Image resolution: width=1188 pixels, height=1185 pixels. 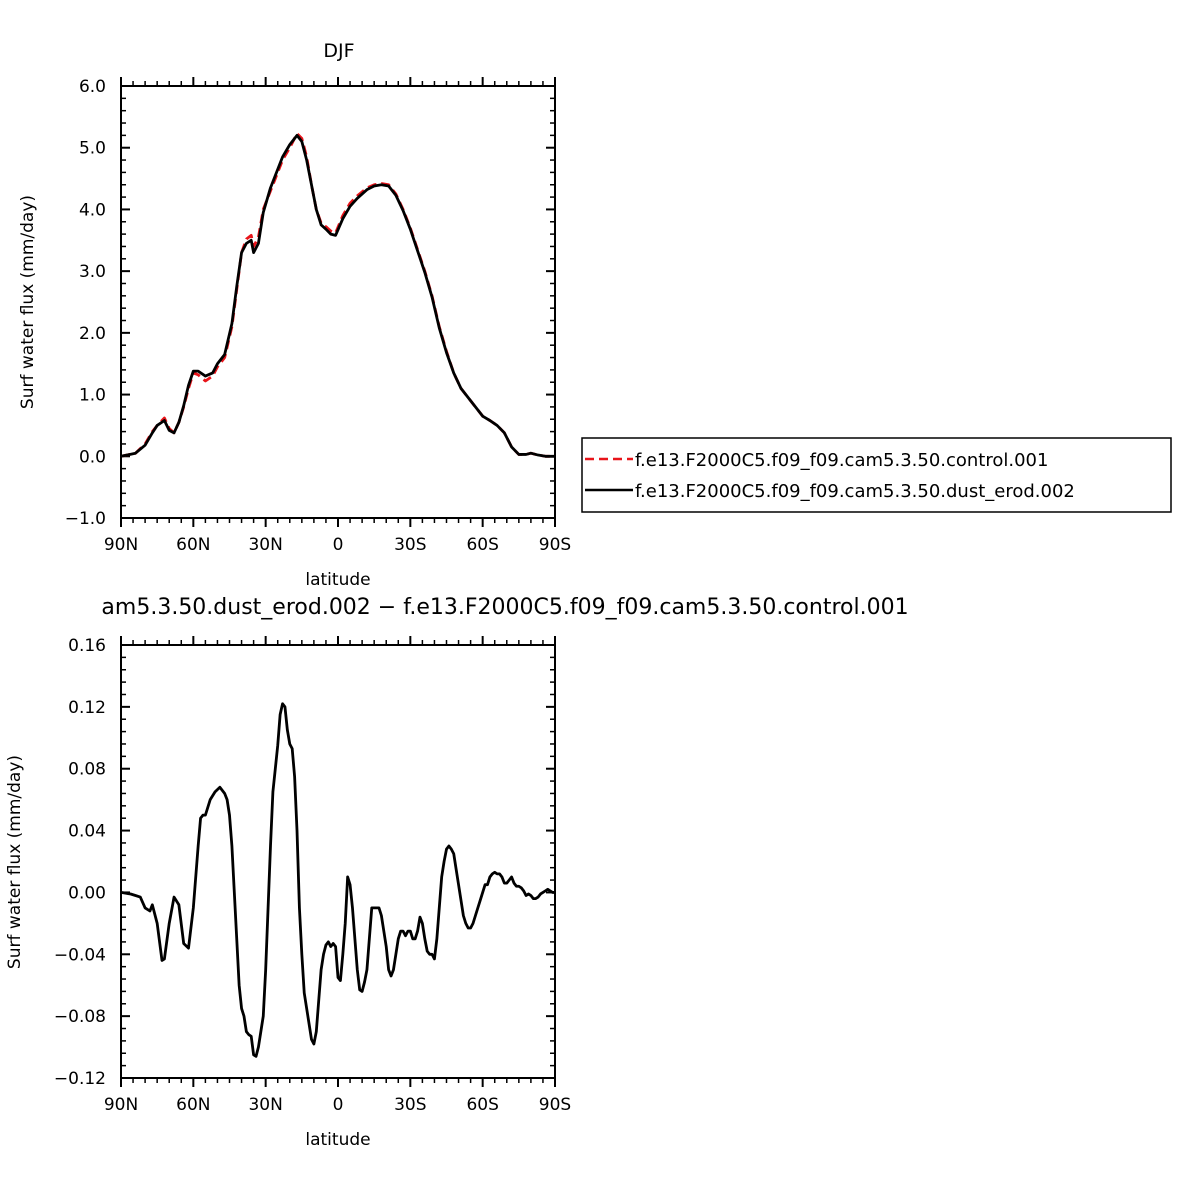 I want to click on y-tick-label: 0.00, so click(x=87, y=893).